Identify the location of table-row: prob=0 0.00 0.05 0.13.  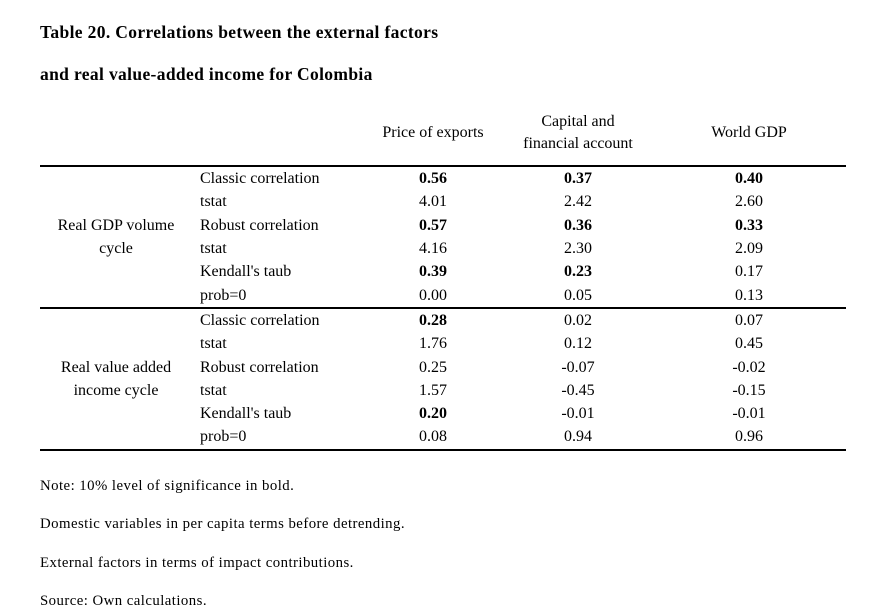
(443, 296).